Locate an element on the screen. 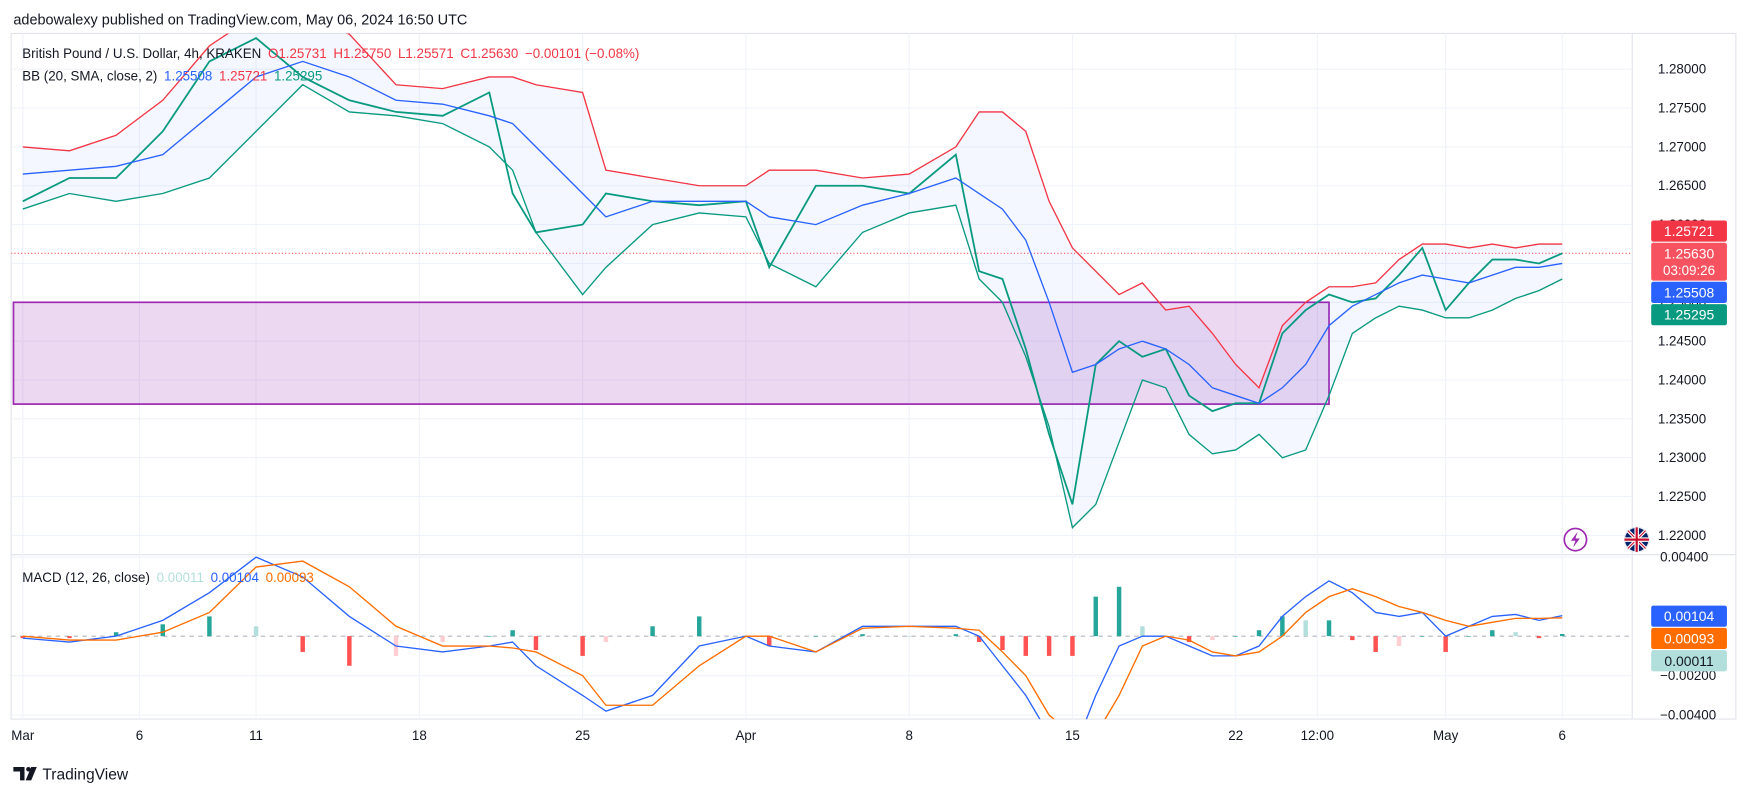 The height and width of the screenshot is (796, 1747). indicator-value: 0.00093 is located at coordinates (290, 577).